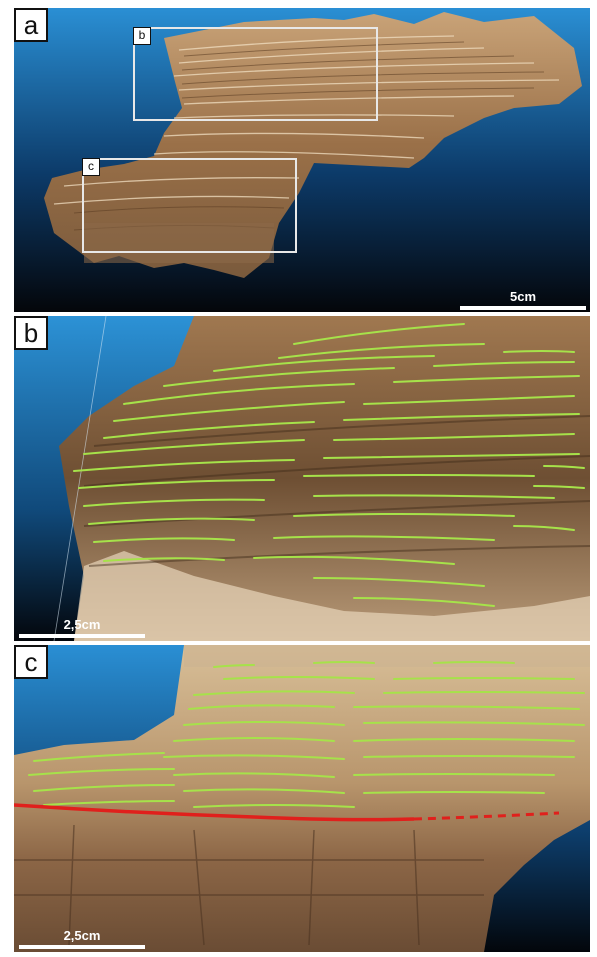  Describe the element at coordinates (142, 36) in the screenshot. I see `inset-b-label: b` at that location.